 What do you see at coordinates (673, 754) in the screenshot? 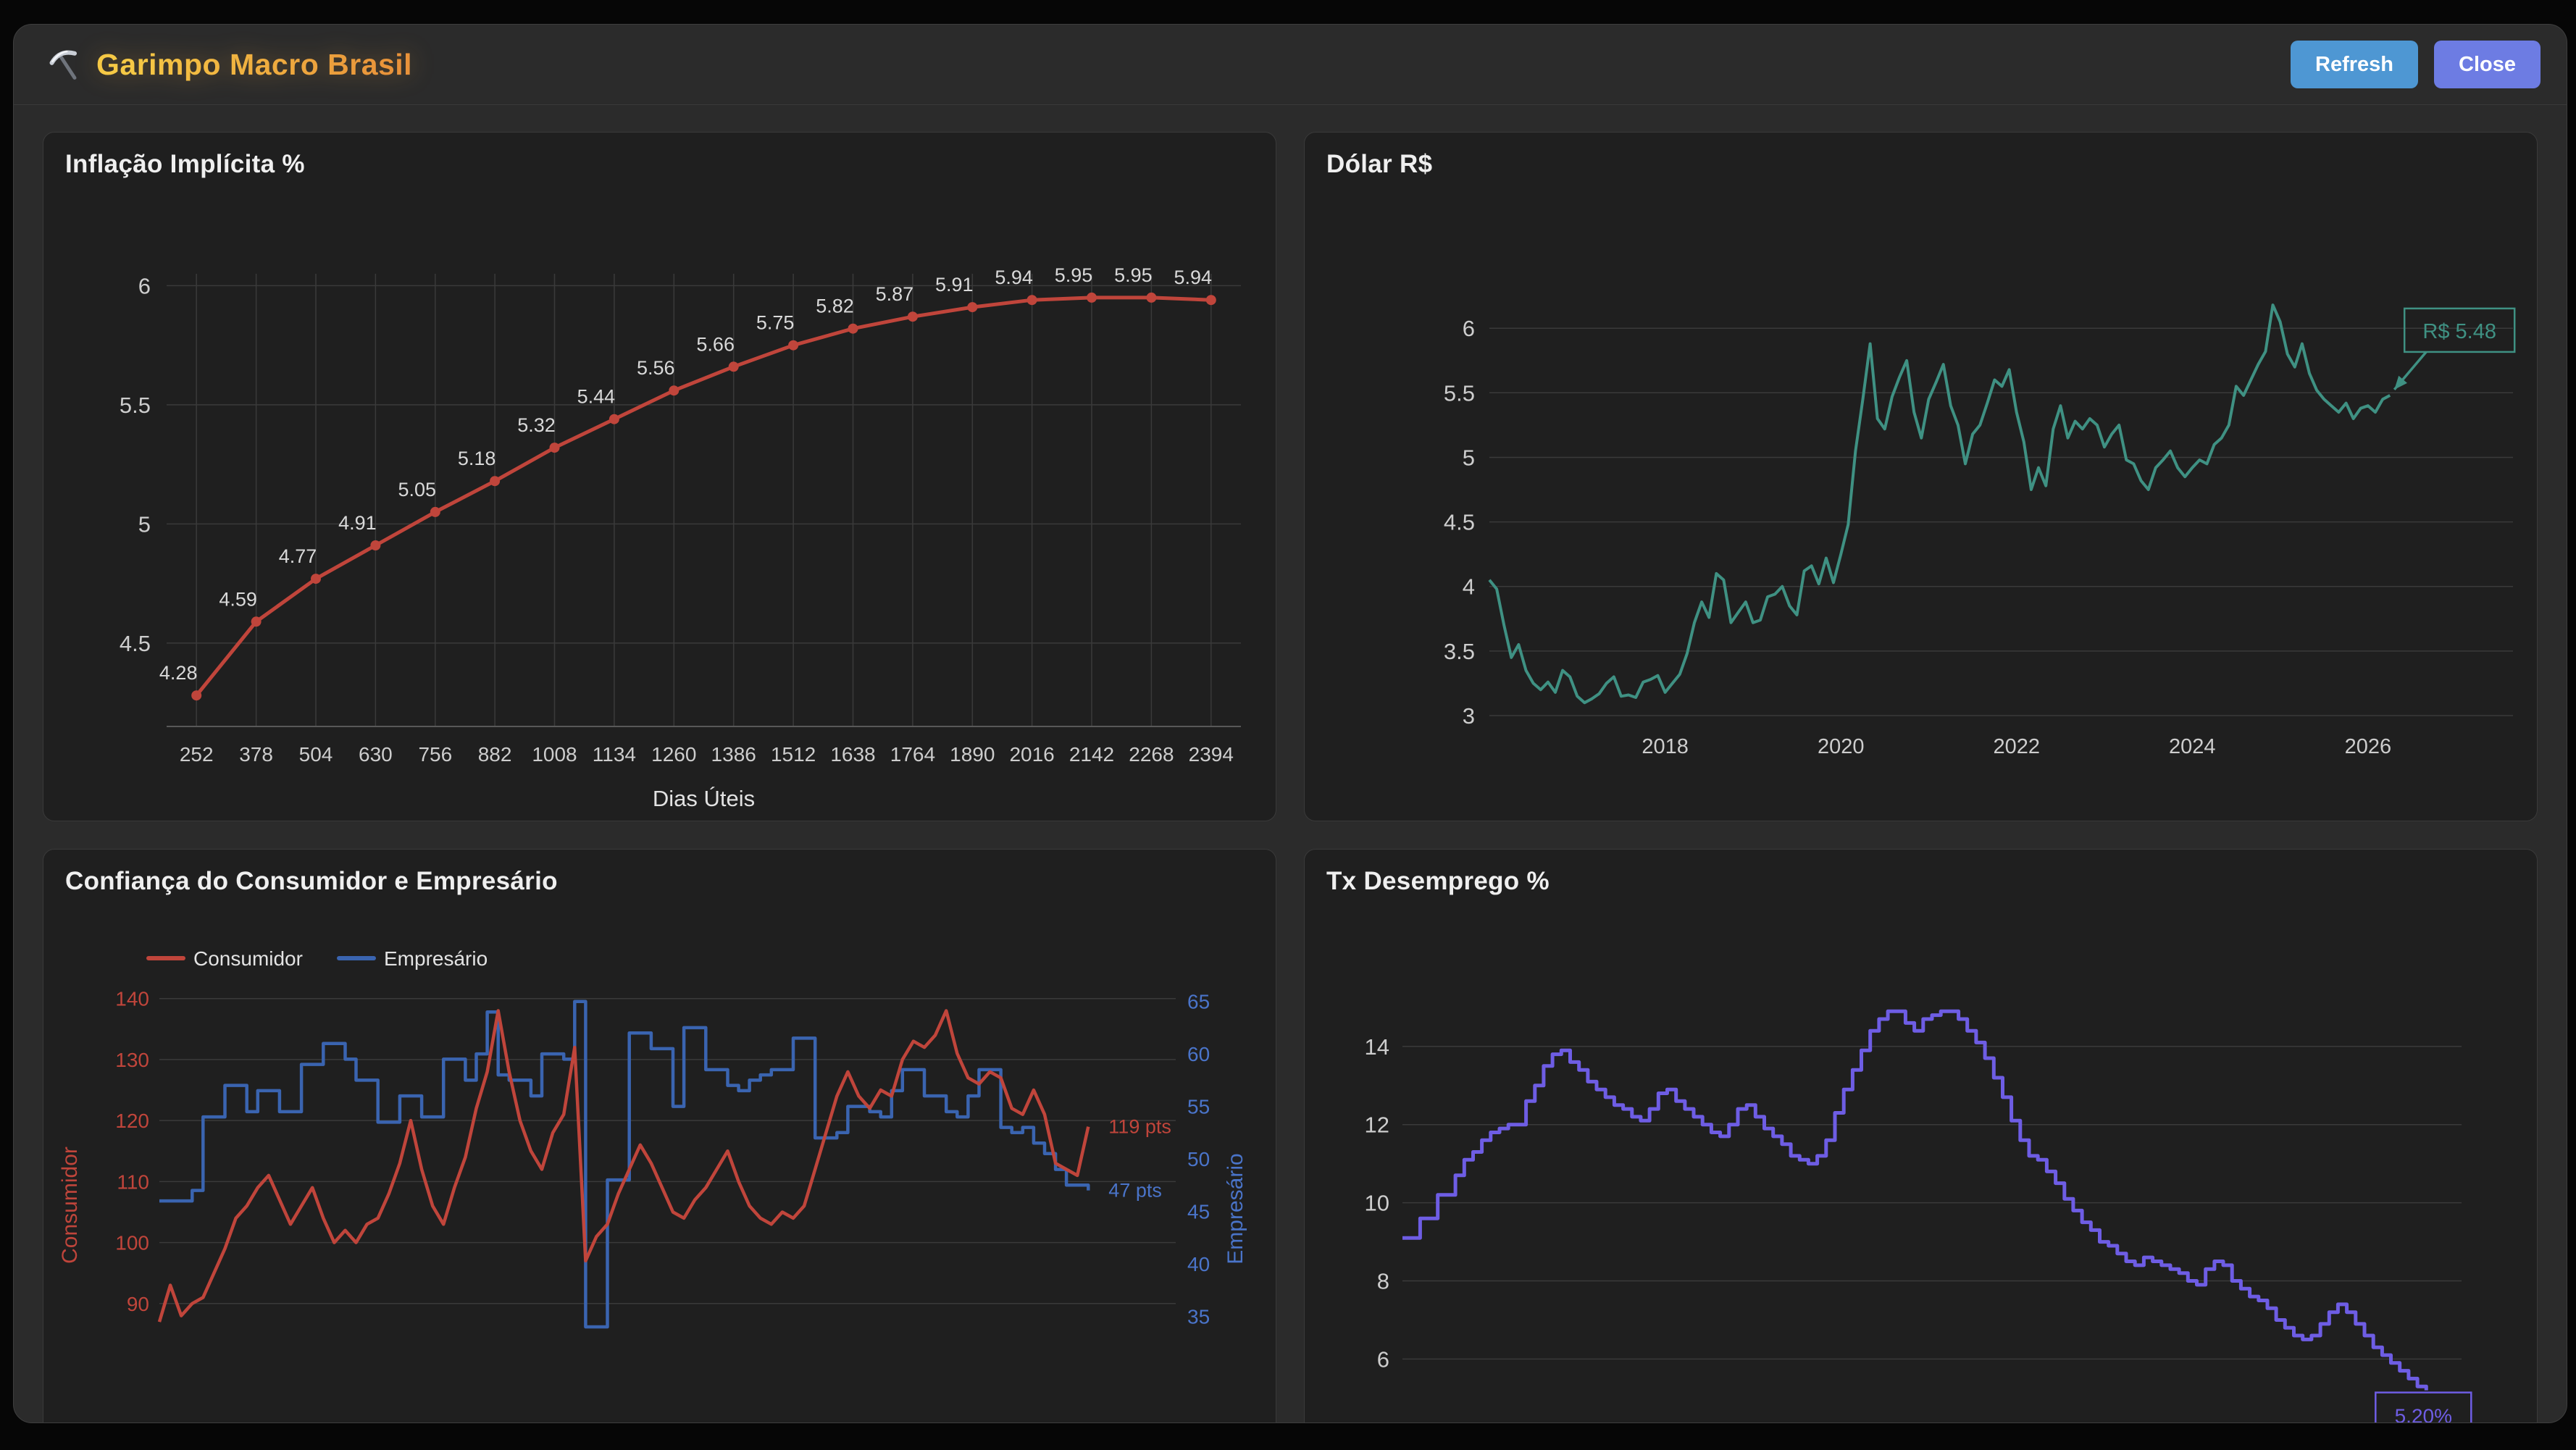
I see `svg-text: 1260` at bounding box center [673, 754].